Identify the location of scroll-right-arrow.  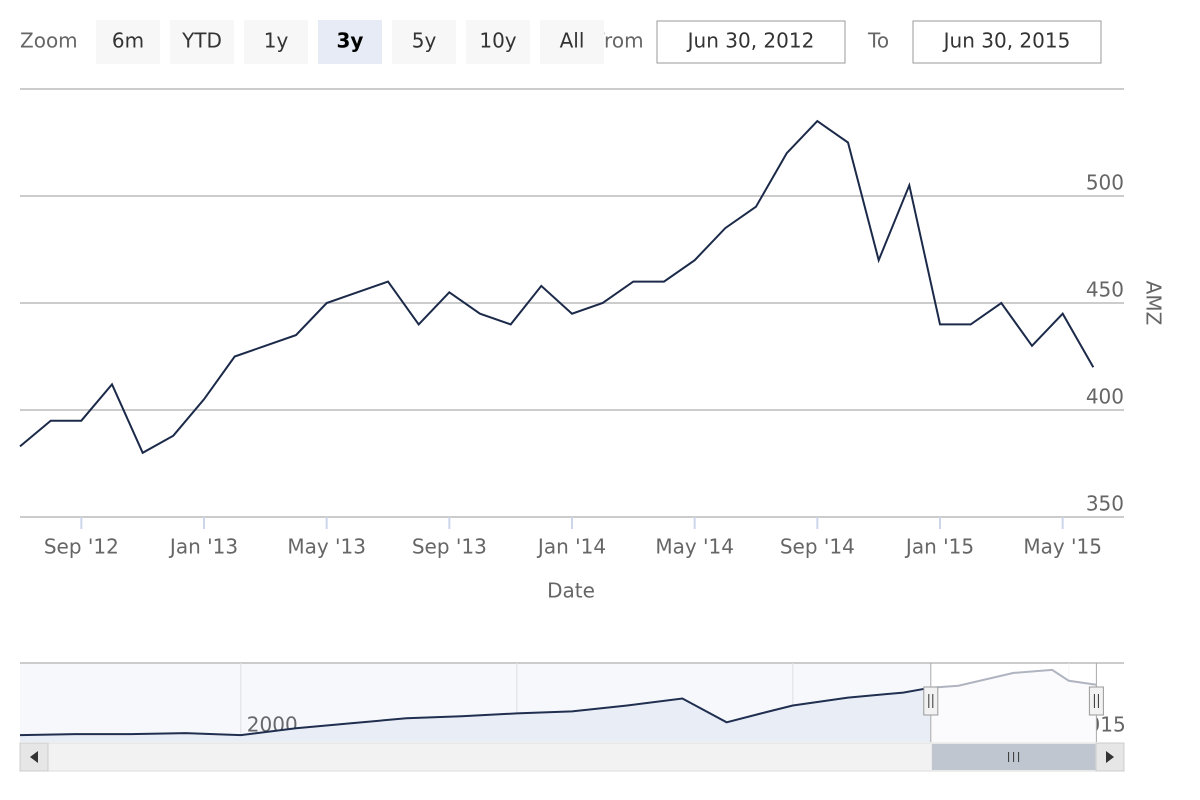
(1110, 757).